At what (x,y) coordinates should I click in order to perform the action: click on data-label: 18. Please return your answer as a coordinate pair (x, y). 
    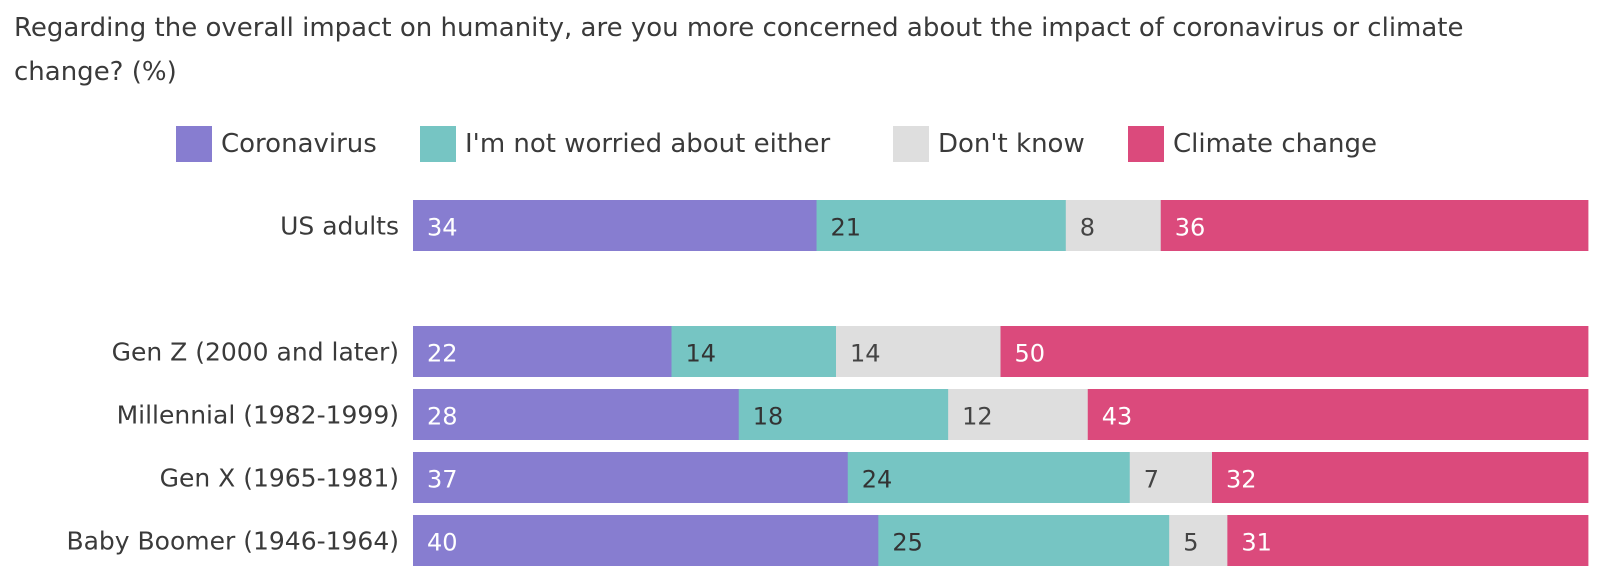
    Looking at the image, I should click on (768, 417).